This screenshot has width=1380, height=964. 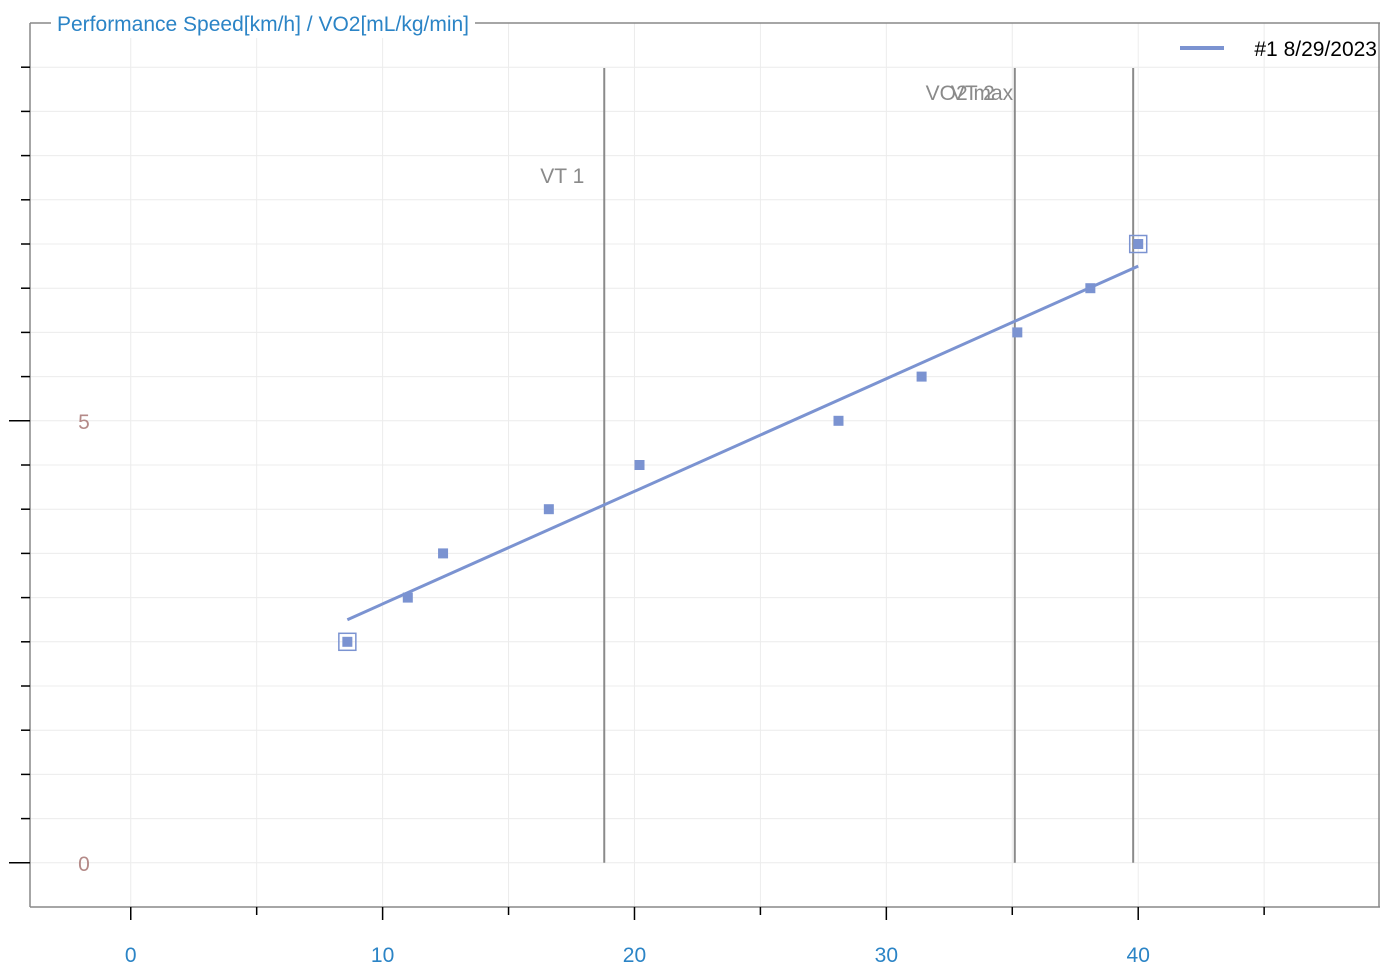 I want to click on x-tick-label: 10, so click(x=382, y=954).